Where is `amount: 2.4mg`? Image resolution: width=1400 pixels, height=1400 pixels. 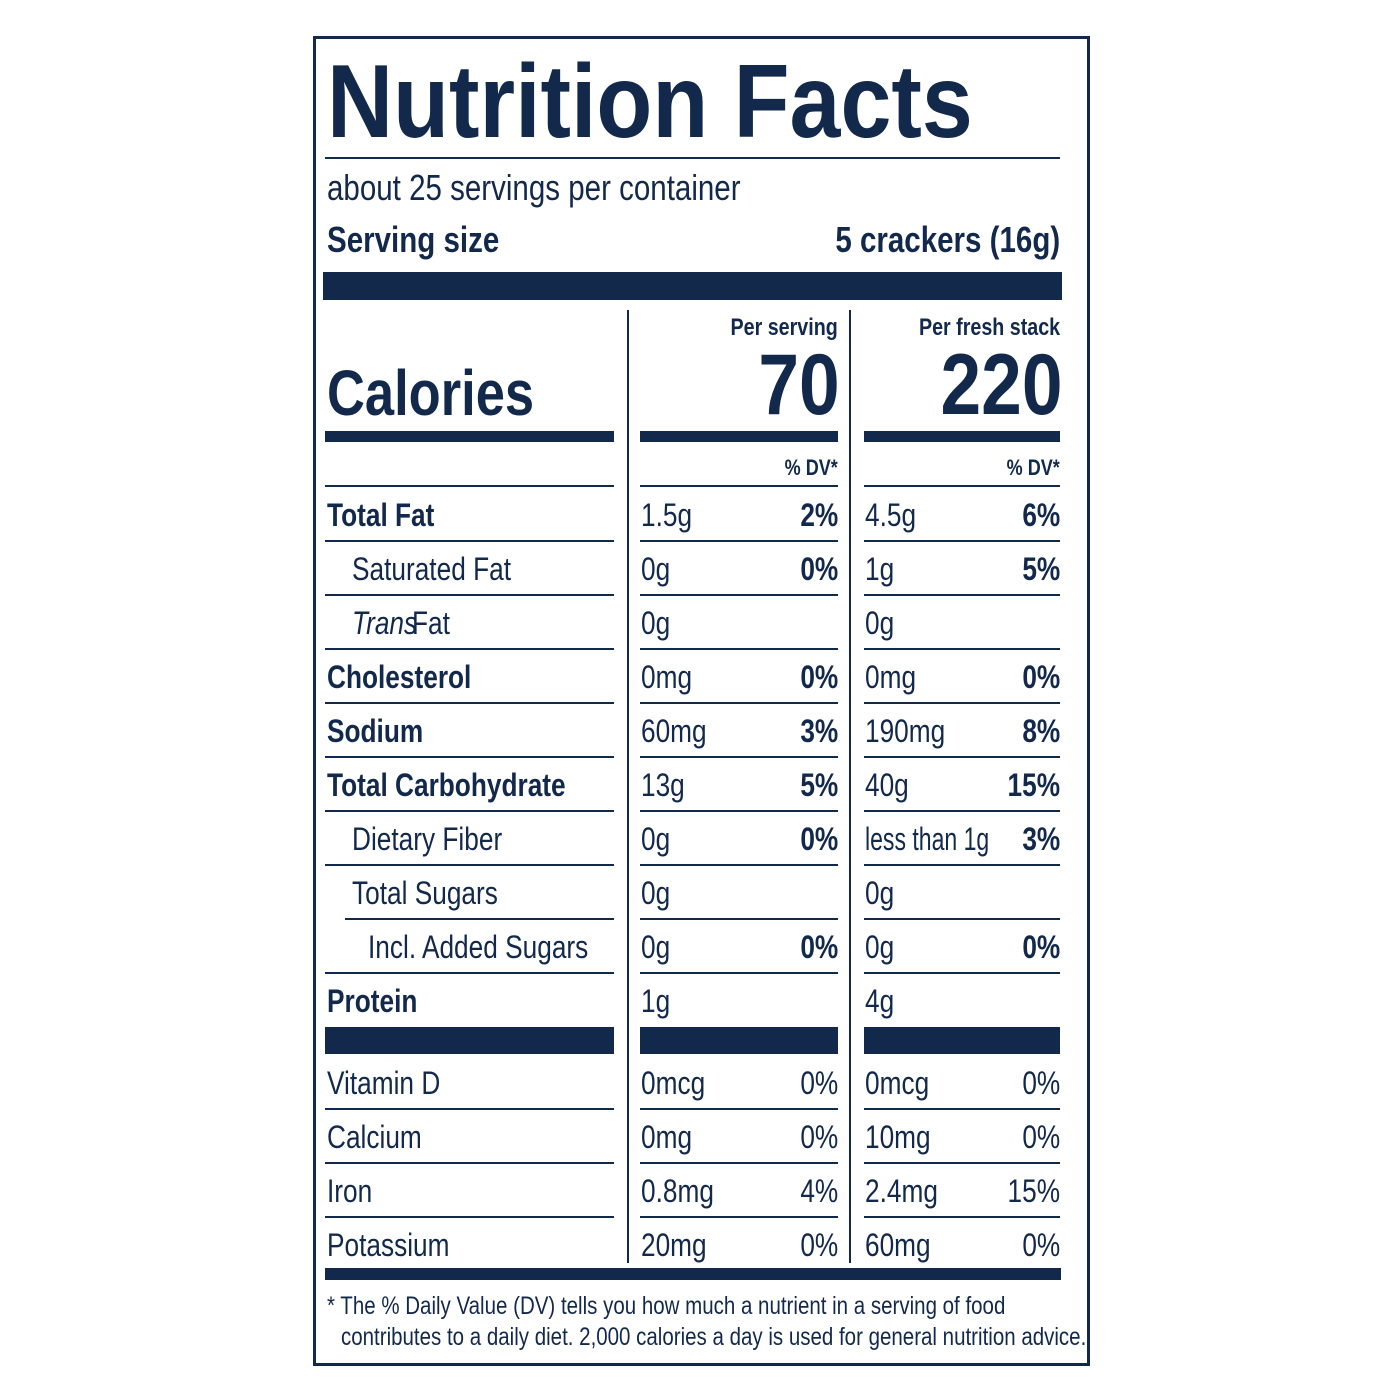 amount: 2.4mg is located at coordinates (901, 1191).